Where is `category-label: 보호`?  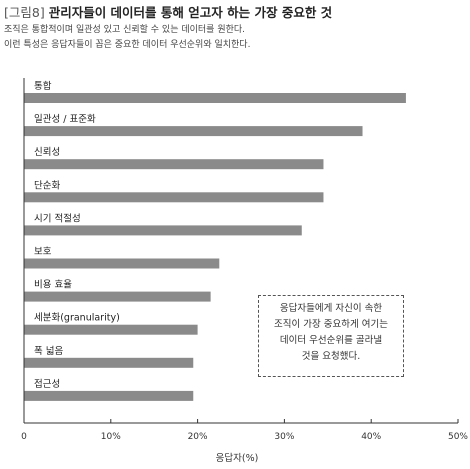
category-label: 보호 is located at coordinates (43, 252).